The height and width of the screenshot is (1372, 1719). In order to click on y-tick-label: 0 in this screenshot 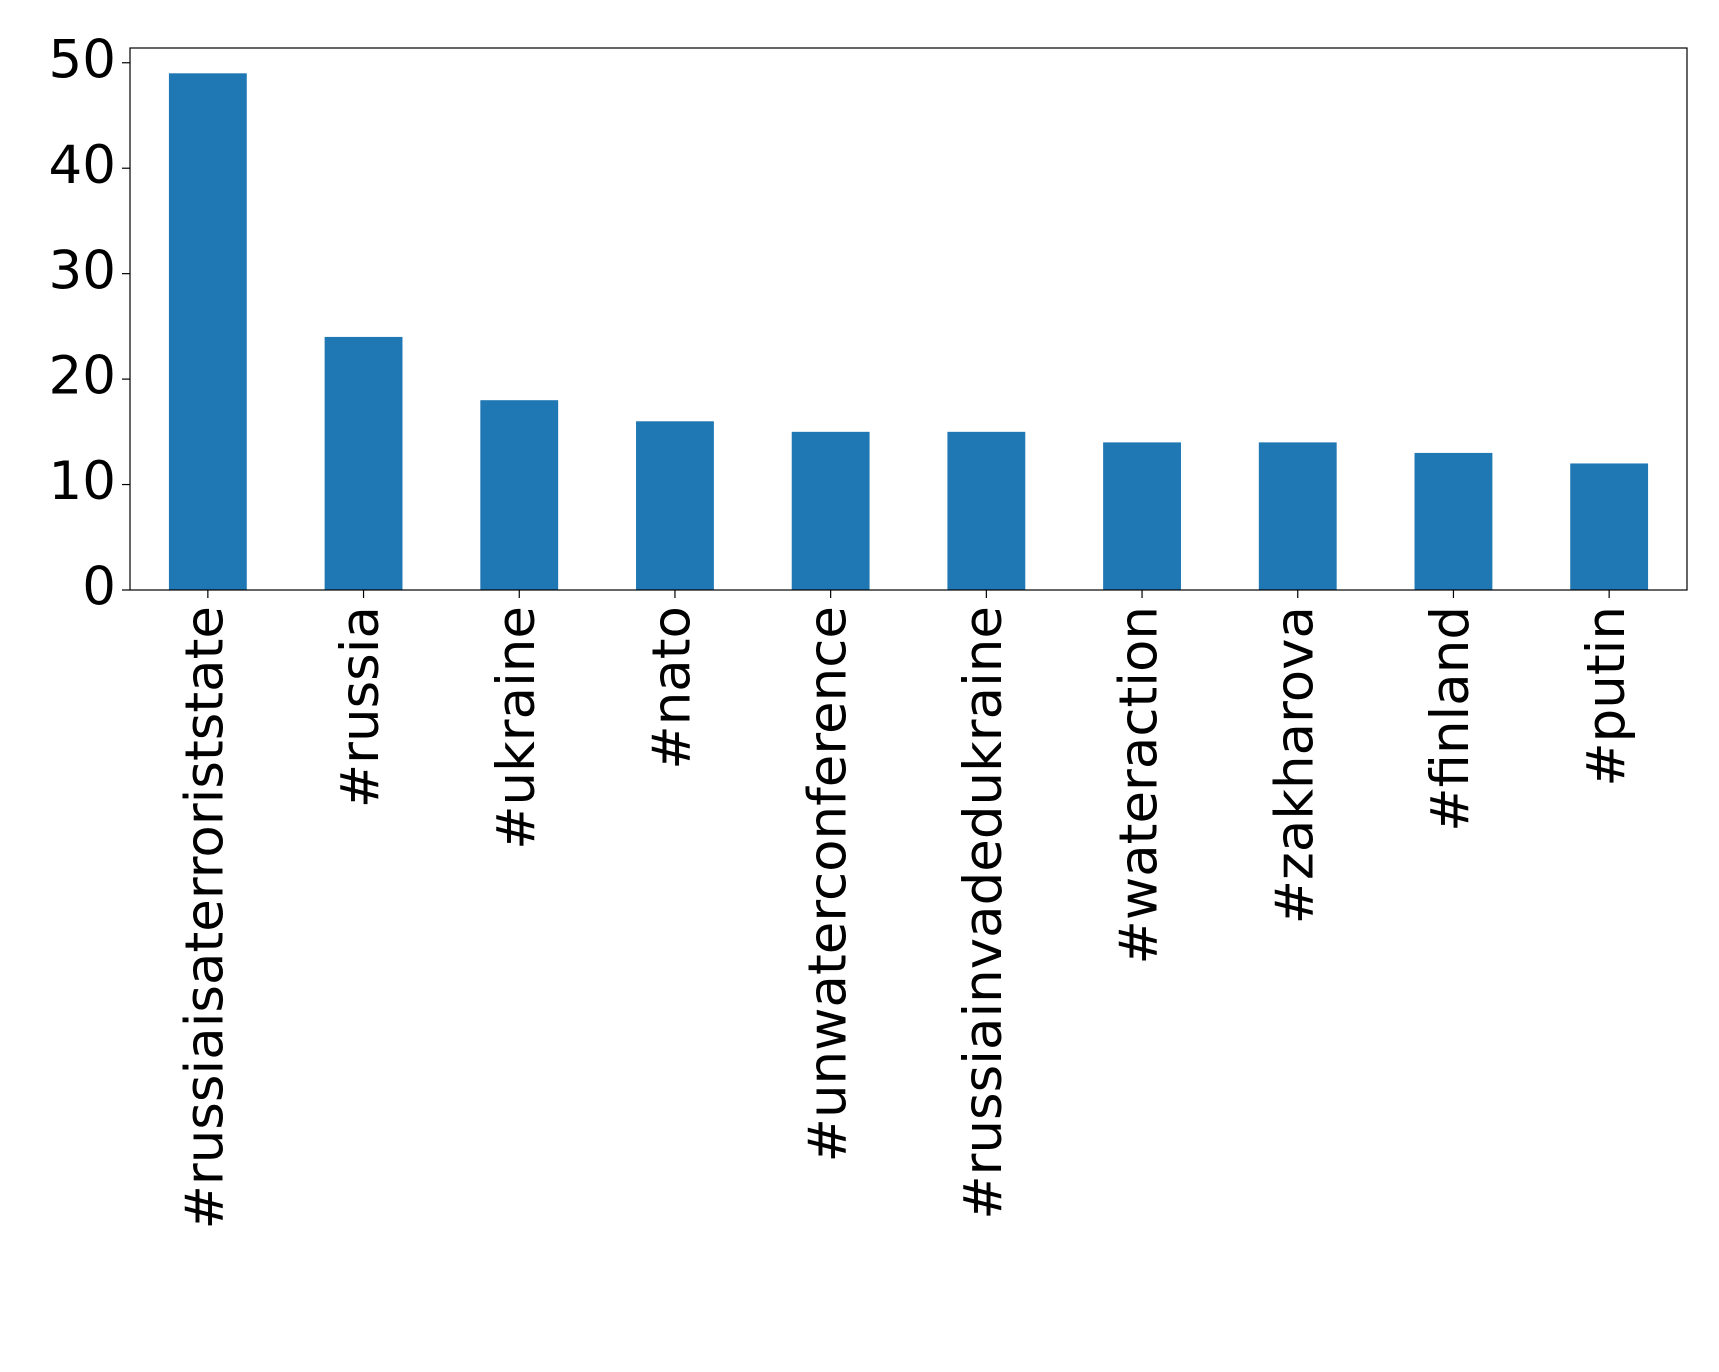, I will do `click(99, 587)`.